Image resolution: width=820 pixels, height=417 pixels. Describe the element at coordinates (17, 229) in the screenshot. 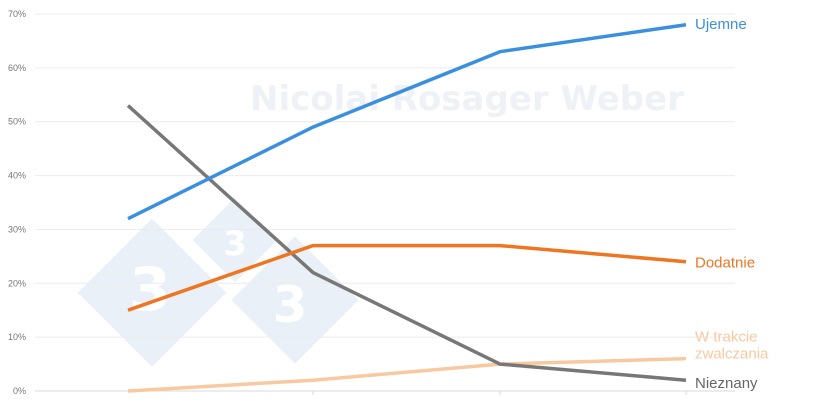

I see `y-tick-label: 30%` at that location.